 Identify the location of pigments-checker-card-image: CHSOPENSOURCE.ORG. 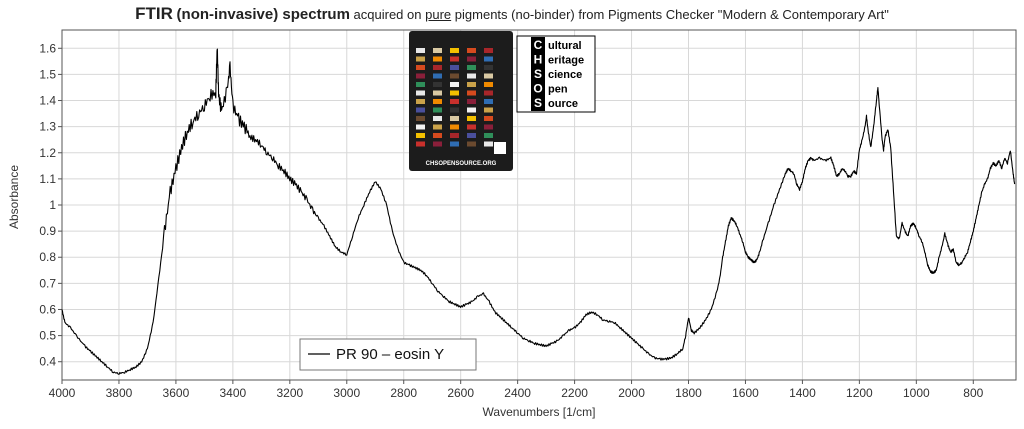
(461, 101).